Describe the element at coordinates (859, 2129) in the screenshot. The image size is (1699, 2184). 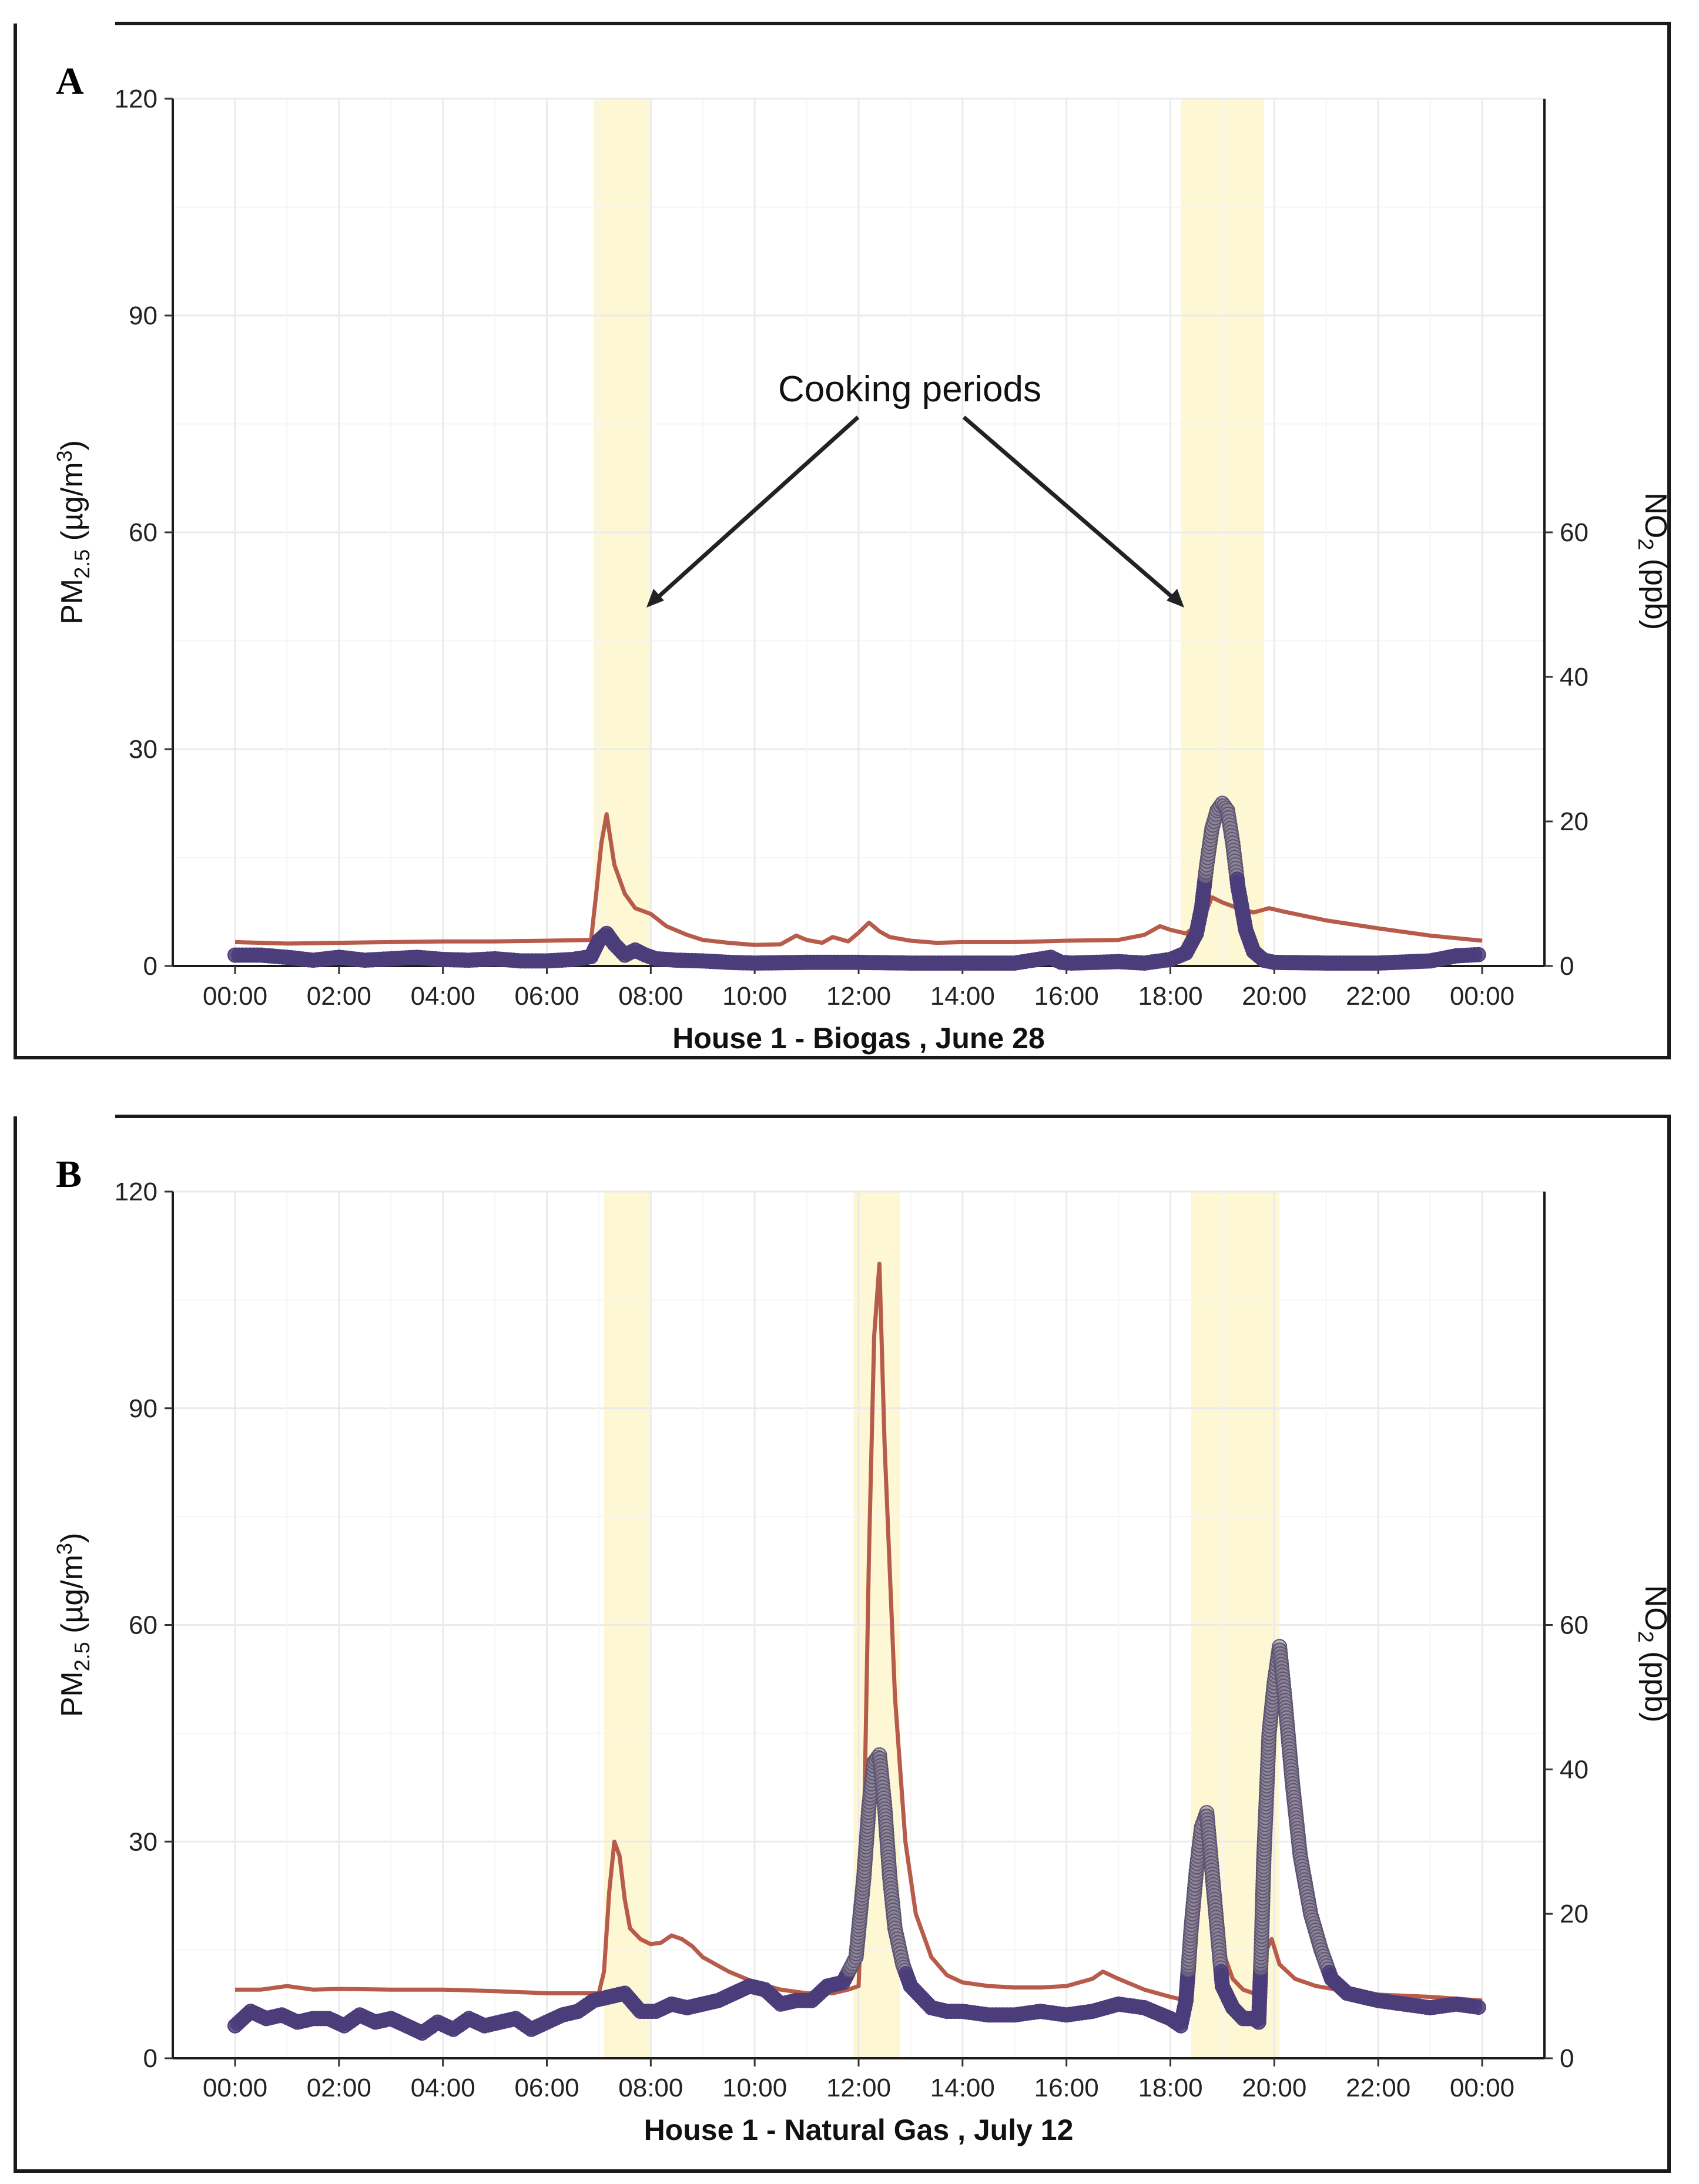
I see `x-axis-title: House 1 - Natural Gas , July 12` at that location.